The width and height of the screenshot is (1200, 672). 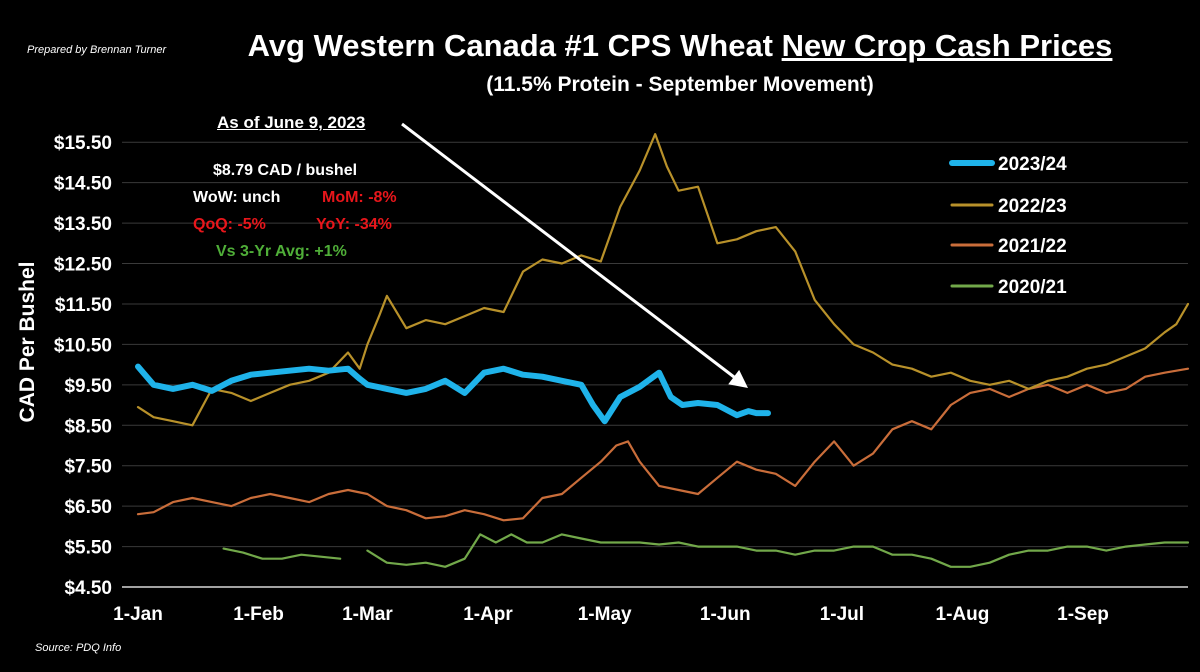 What do you see at coordinates (1008, 226) in the screenshot?
I see `legend: 2023/24 2022/23 2021/22 2020/21` at bounding box center [1008, 226].